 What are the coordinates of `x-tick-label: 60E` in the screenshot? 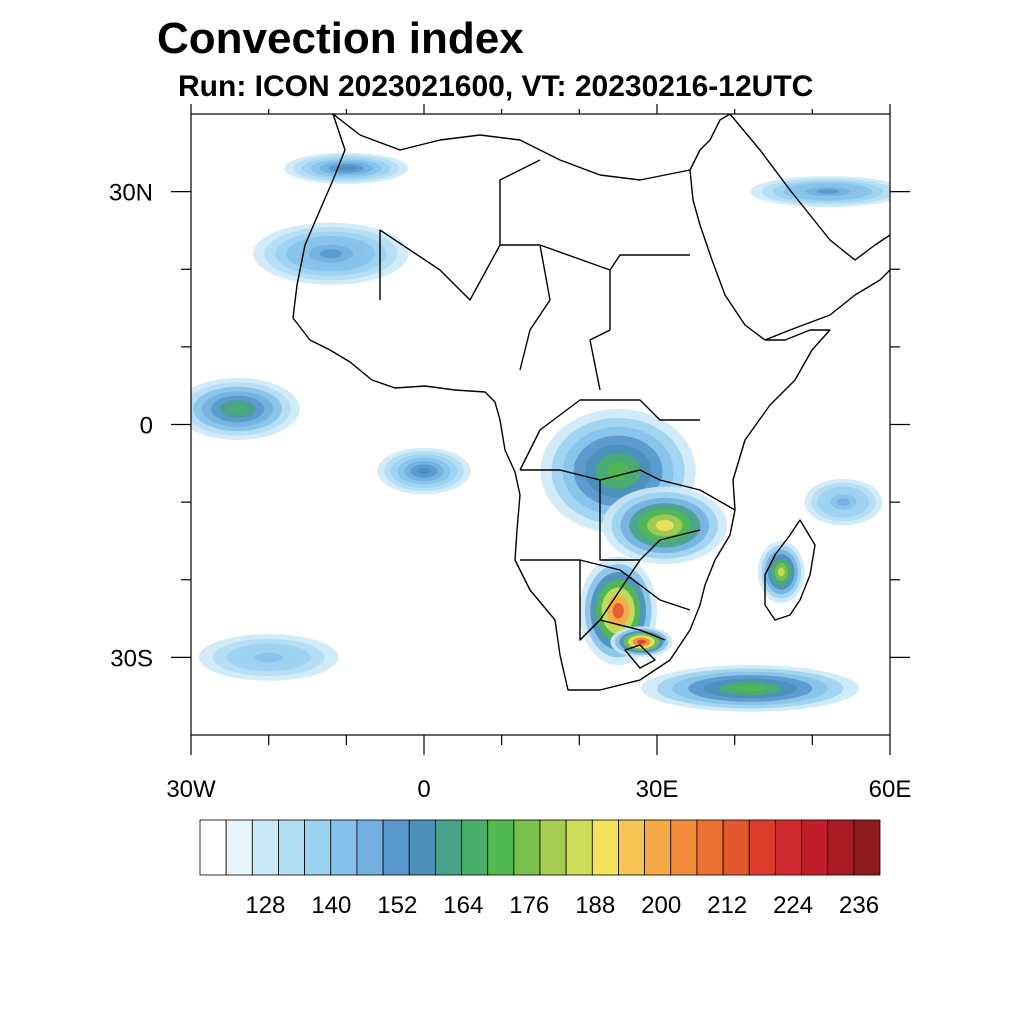 It's located at (890, 789).